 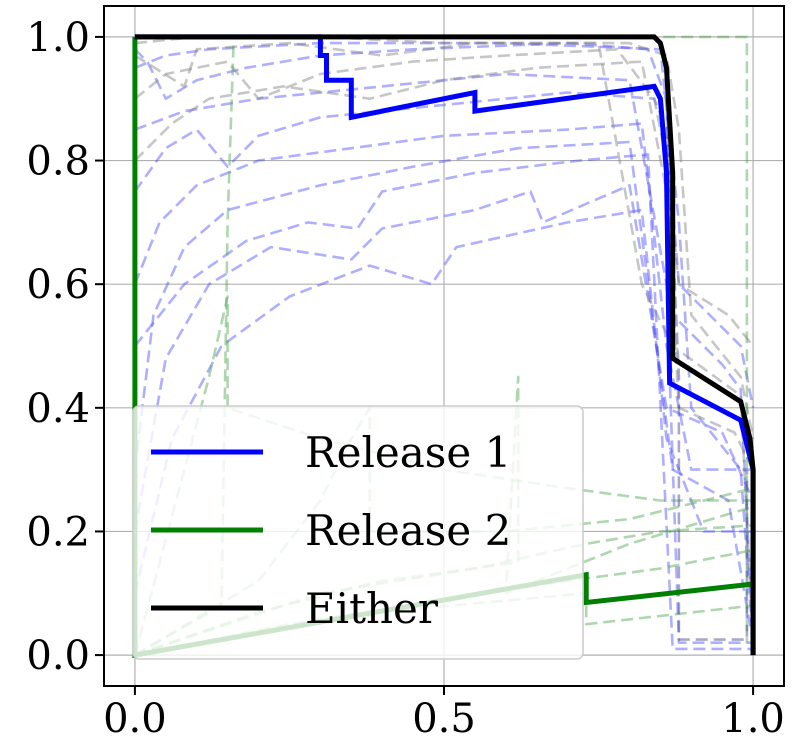 I want to click on y-tick-label: 0.8, so click(x=58, y=162).